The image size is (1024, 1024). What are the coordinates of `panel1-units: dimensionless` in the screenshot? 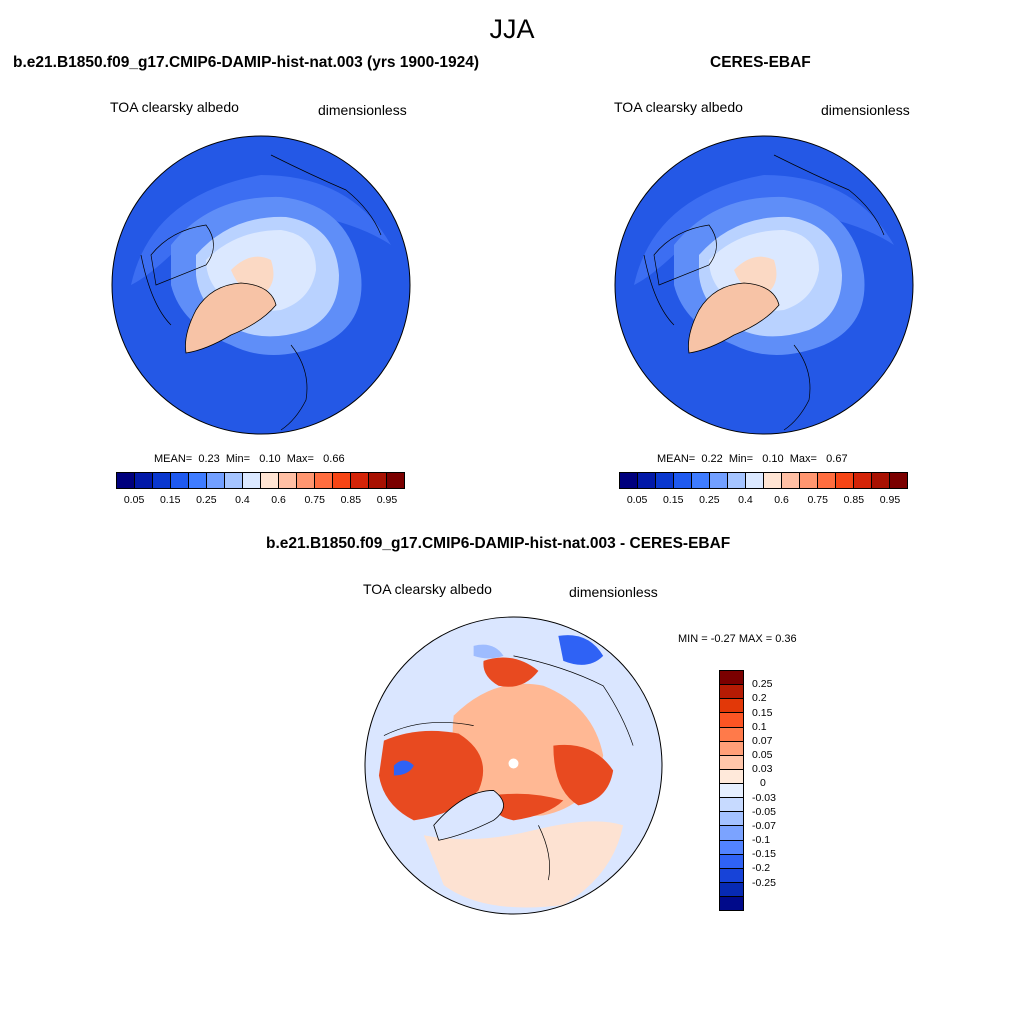 It's located at (362, 110).